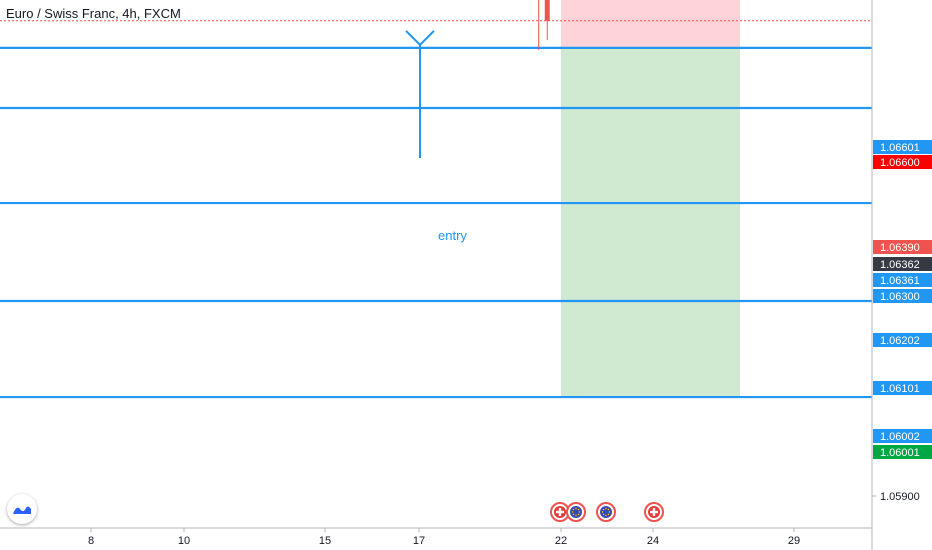 The image size is (932, 550). Describe the element at coordinates (547, 10) in the screenshot. I see `candle-body` at that location.